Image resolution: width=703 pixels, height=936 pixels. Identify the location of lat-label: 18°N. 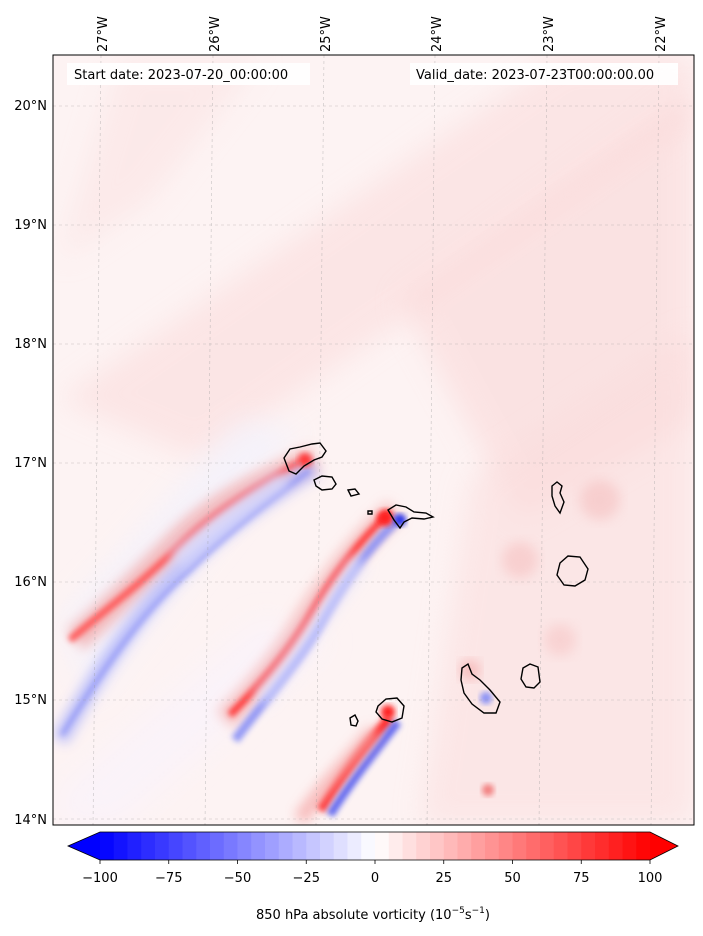
(30, 344).